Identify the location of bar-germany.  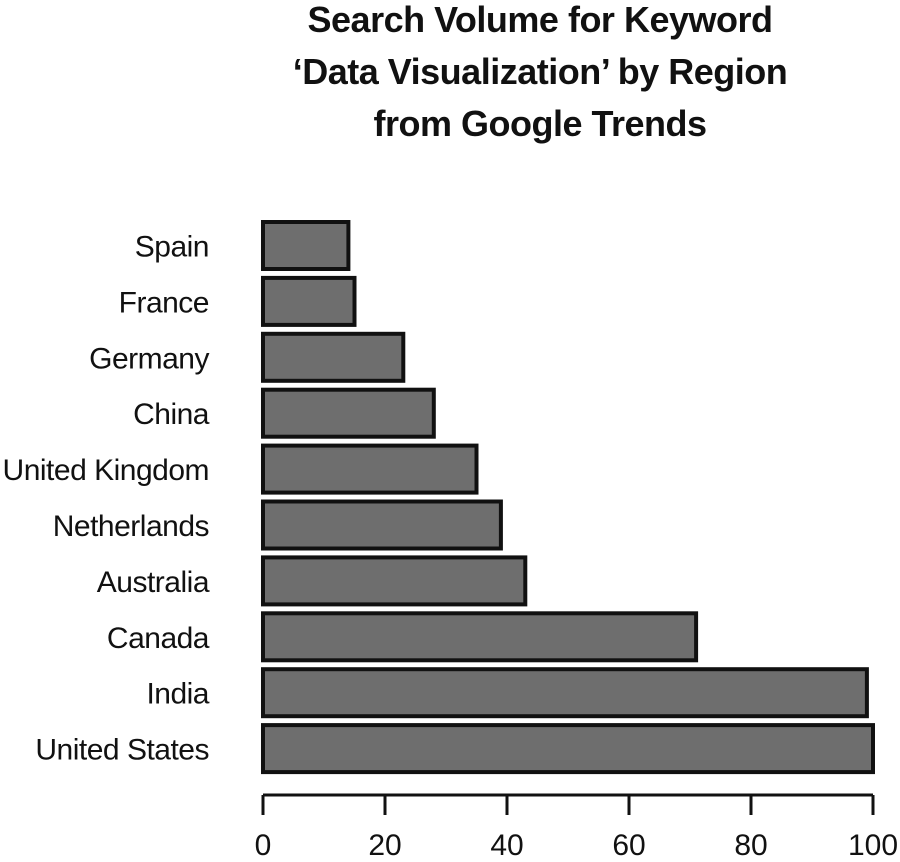
(333, 357).